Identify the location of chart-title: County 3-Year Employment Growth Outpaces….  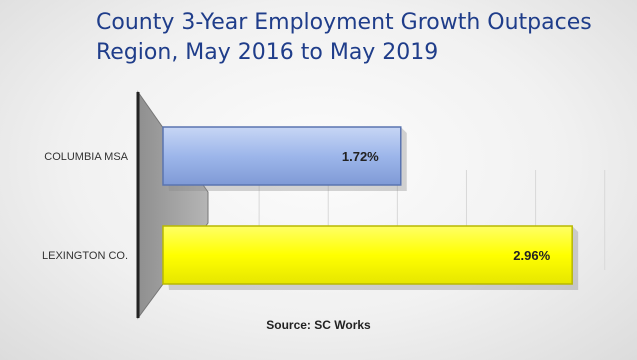
(356, 38).